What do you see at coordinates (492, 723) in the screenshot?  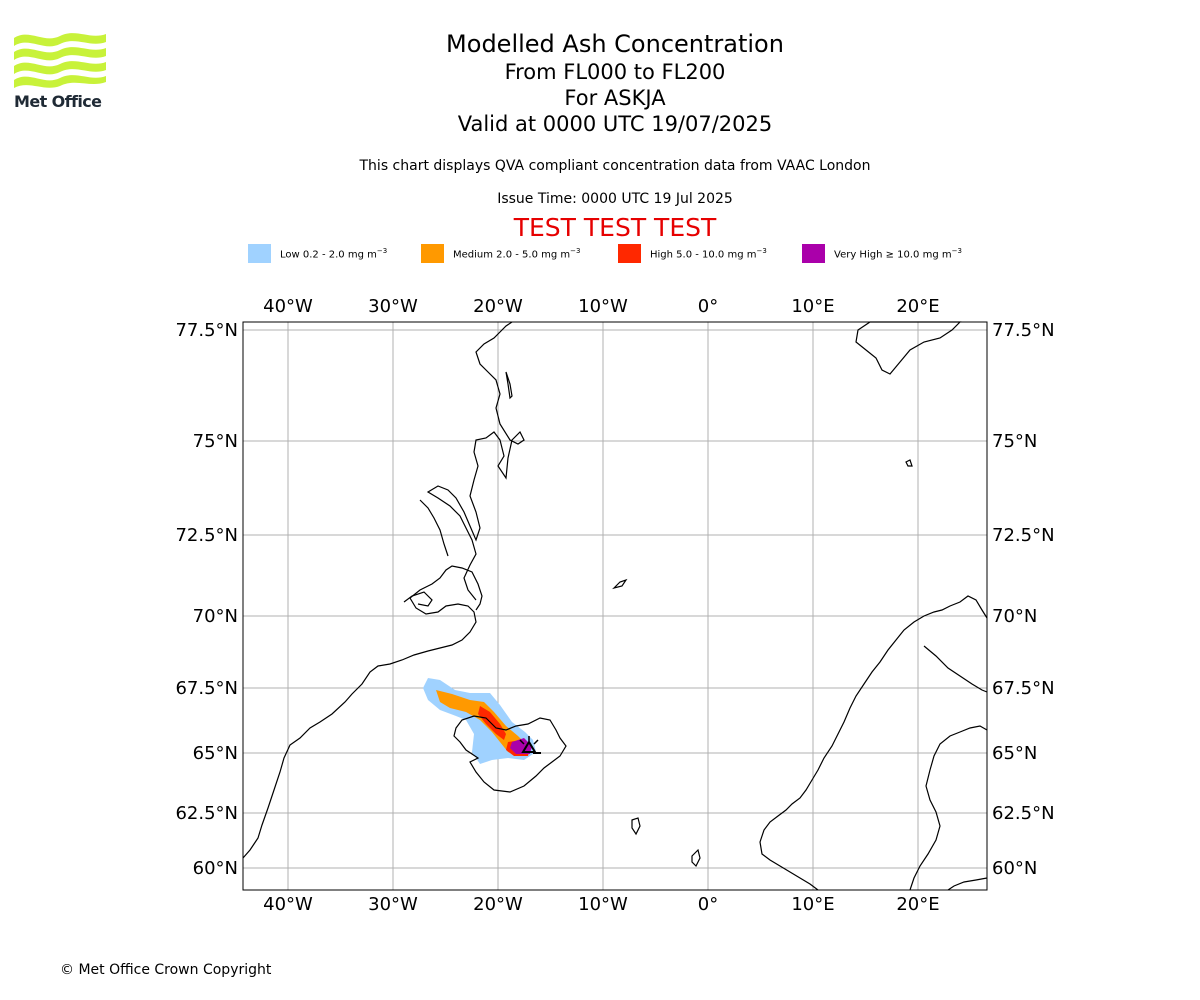 I see `ash-high-region` at bounding box center [492, 723].